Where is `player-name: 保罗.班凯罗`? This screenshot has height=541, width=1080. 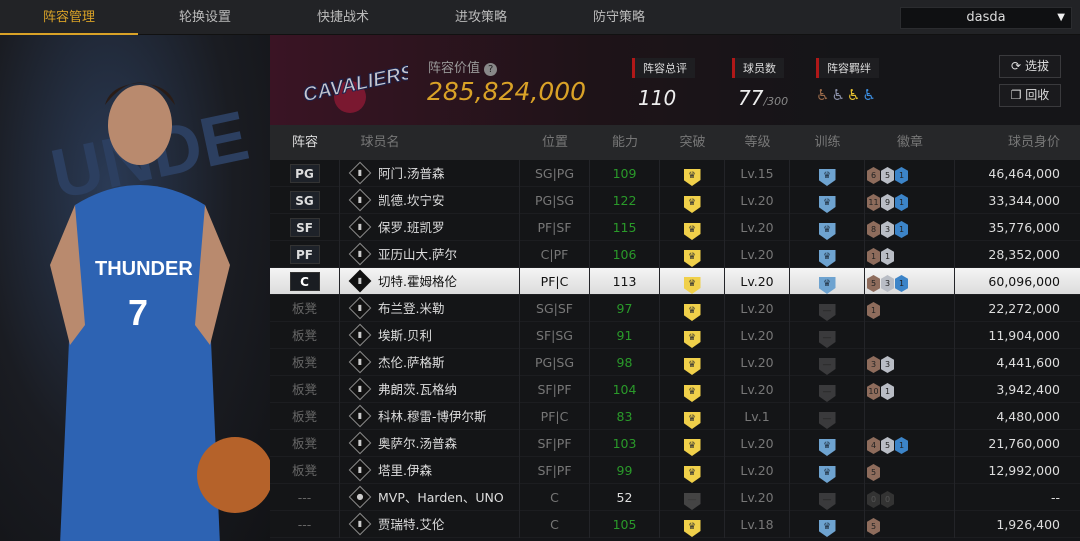
player-name: 保罗.班凯罗 is located at coordinates (411, 227).